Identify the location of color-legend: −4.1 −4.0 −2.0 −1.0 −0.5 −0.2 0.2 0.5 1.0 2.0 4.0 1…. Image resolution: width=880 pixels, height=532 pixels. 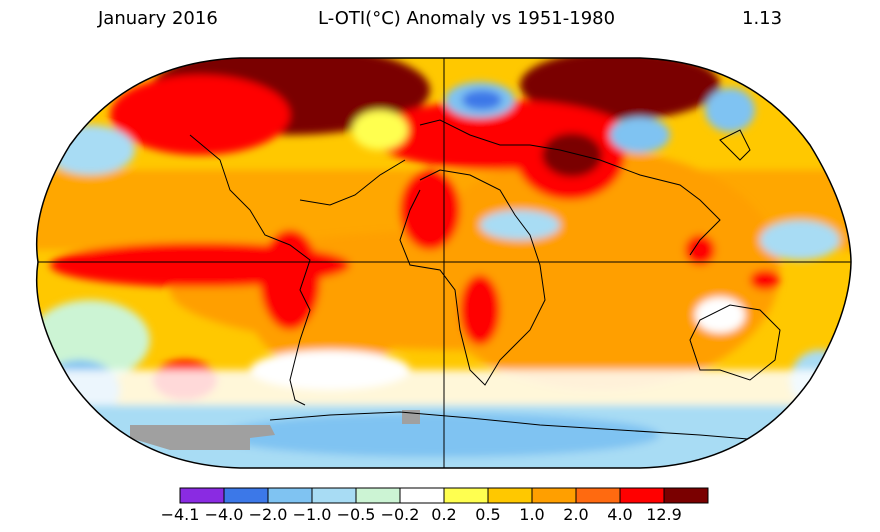
(440, 506).